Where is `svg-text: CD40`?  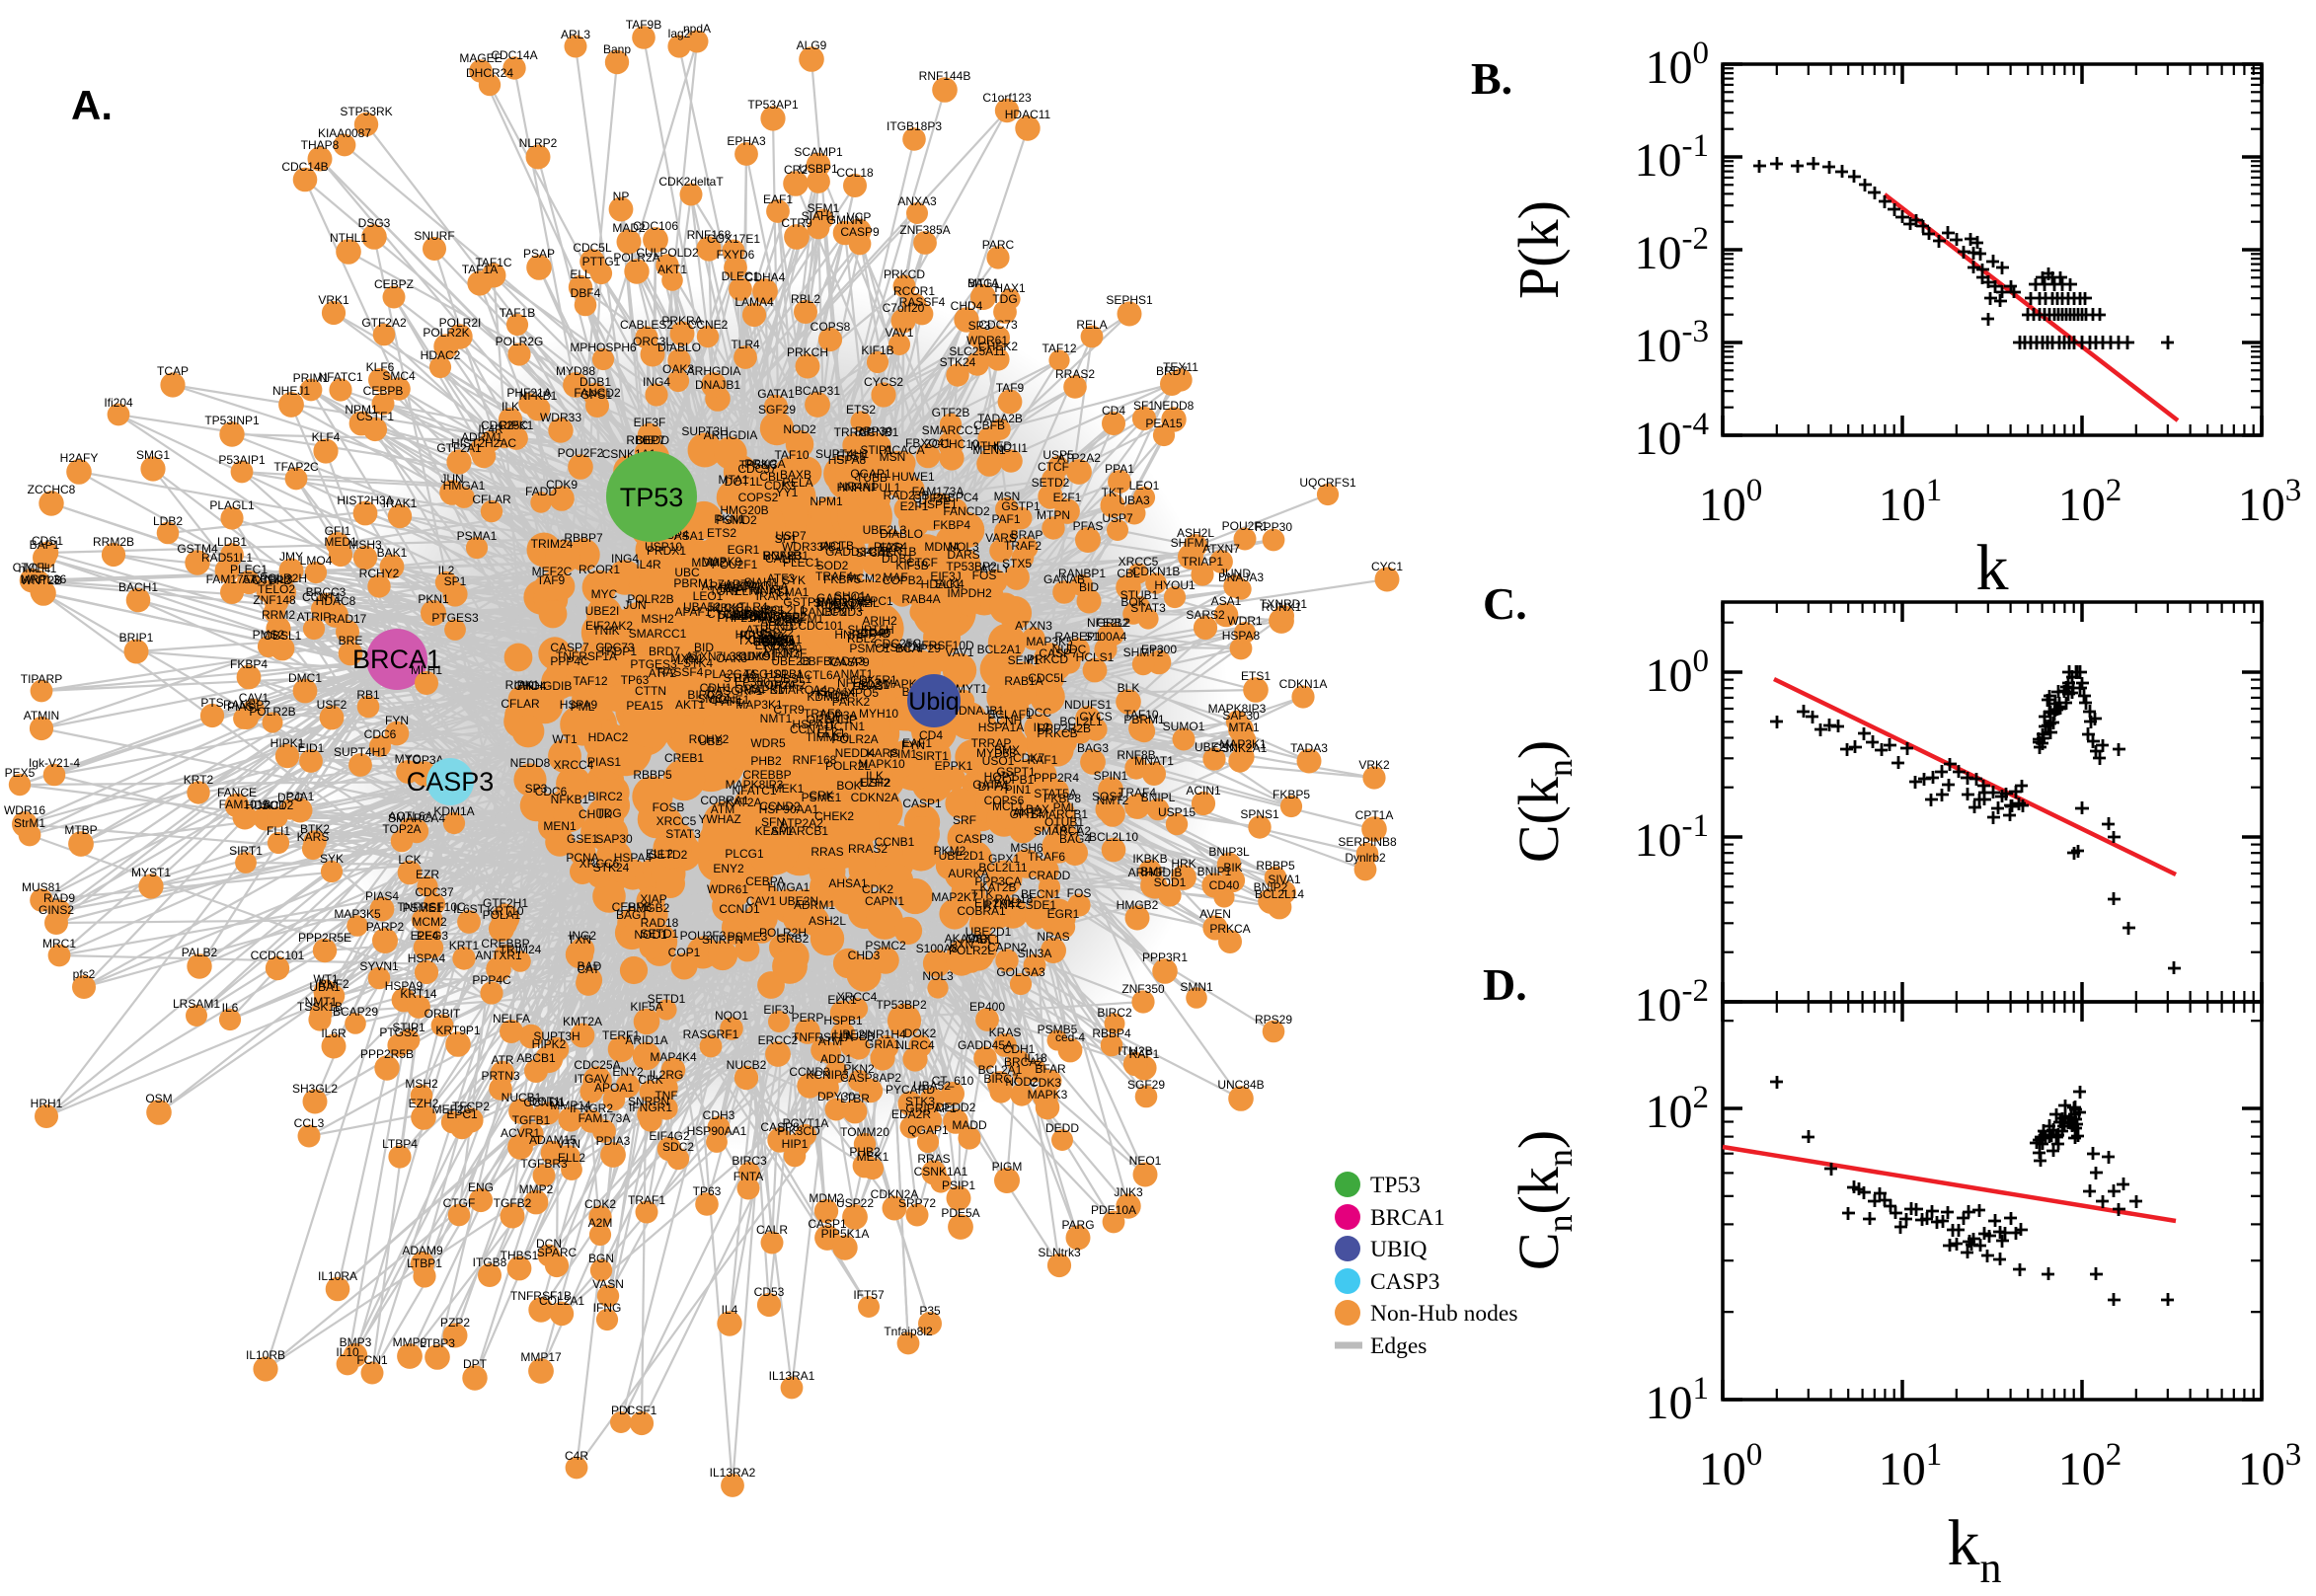 svg-text: CD40 is located at coordinates (1224, 885).